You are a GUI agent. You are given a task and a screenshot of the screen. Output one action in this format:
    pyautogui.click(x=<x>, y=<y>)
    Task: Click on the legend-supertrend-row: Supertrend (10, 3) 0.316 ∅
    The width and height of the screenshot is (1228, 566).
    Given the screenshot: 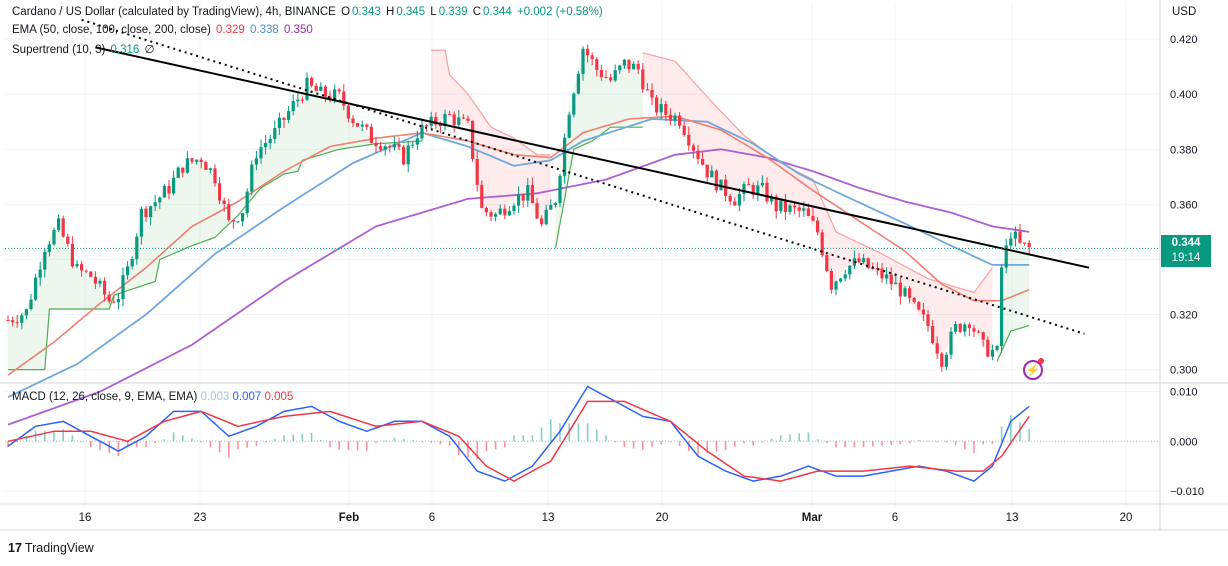 What is the action you would take?
    pyautogui.click(x=84, y=49)
    